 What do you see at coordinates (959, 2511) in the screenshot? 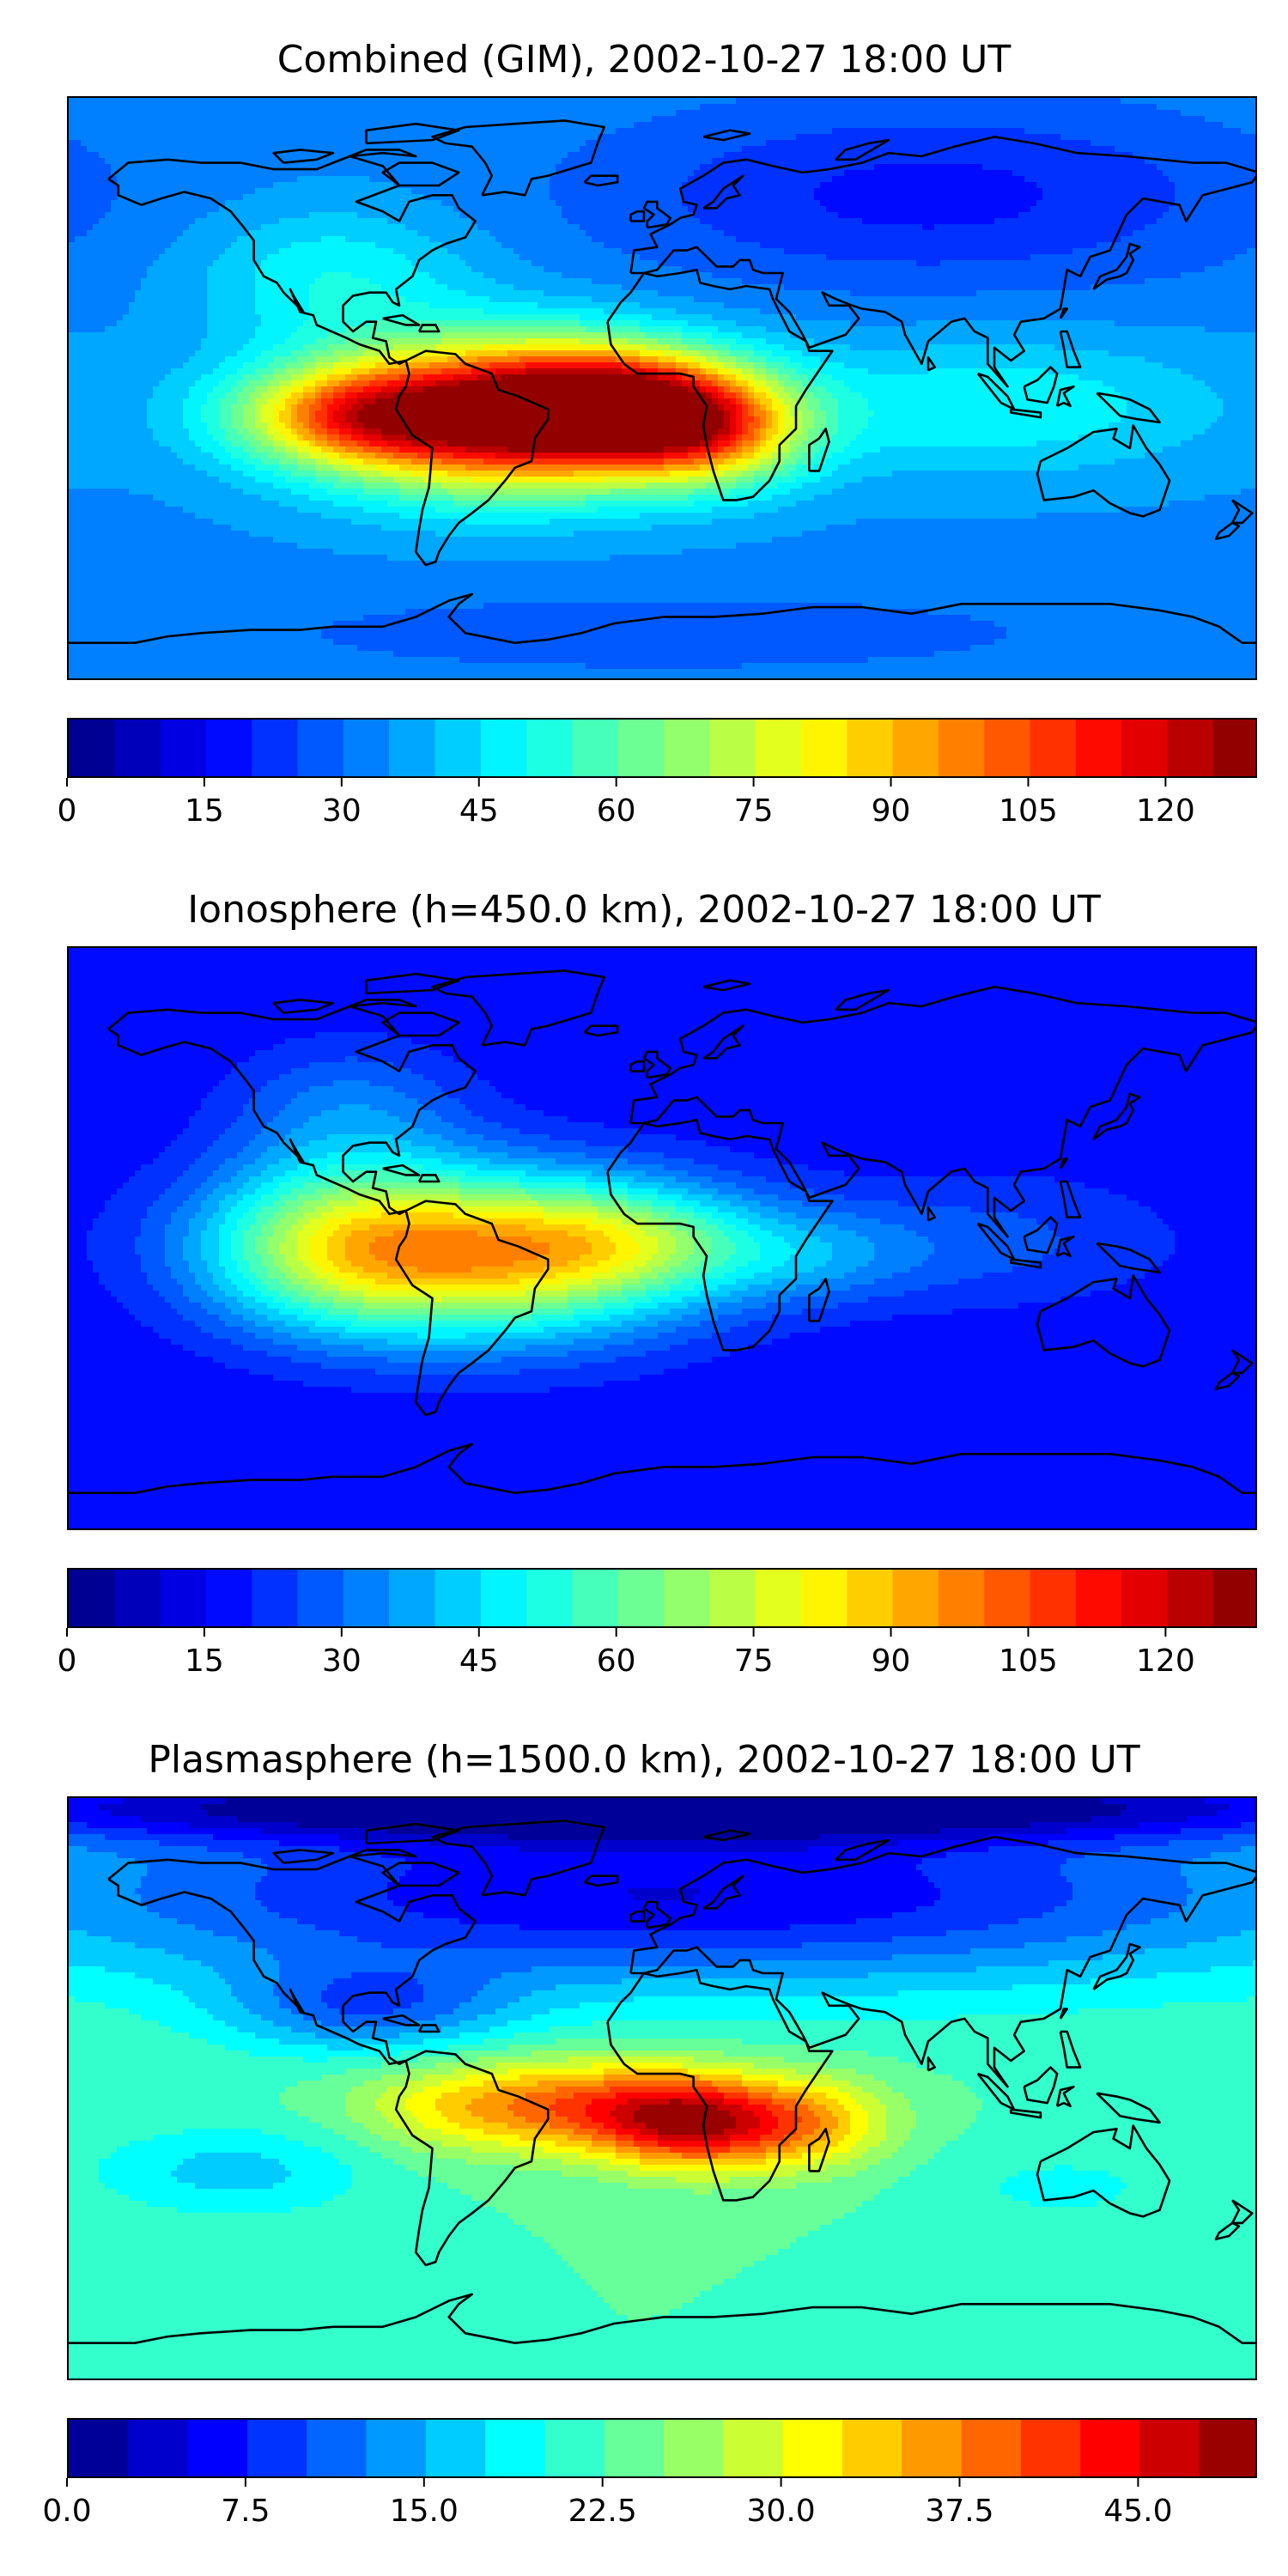
I see `colorbar-tick-label: 37.5` at bounding box center [959, 2511].